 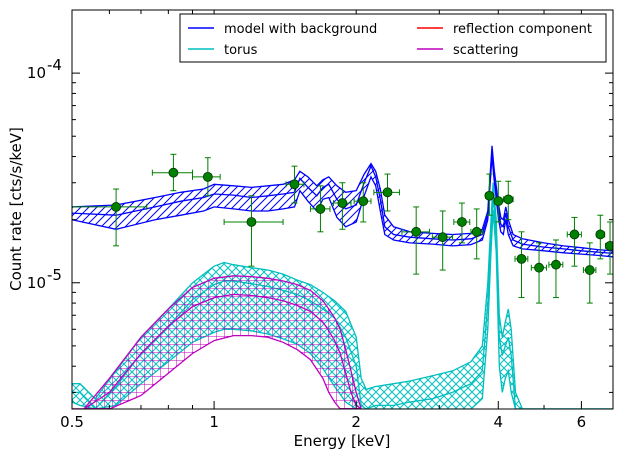 What do you see at coordinates (54, 65) in the screenshot?
I see `y-tick-label-exponent: -4` at bounding box center [54, 65].